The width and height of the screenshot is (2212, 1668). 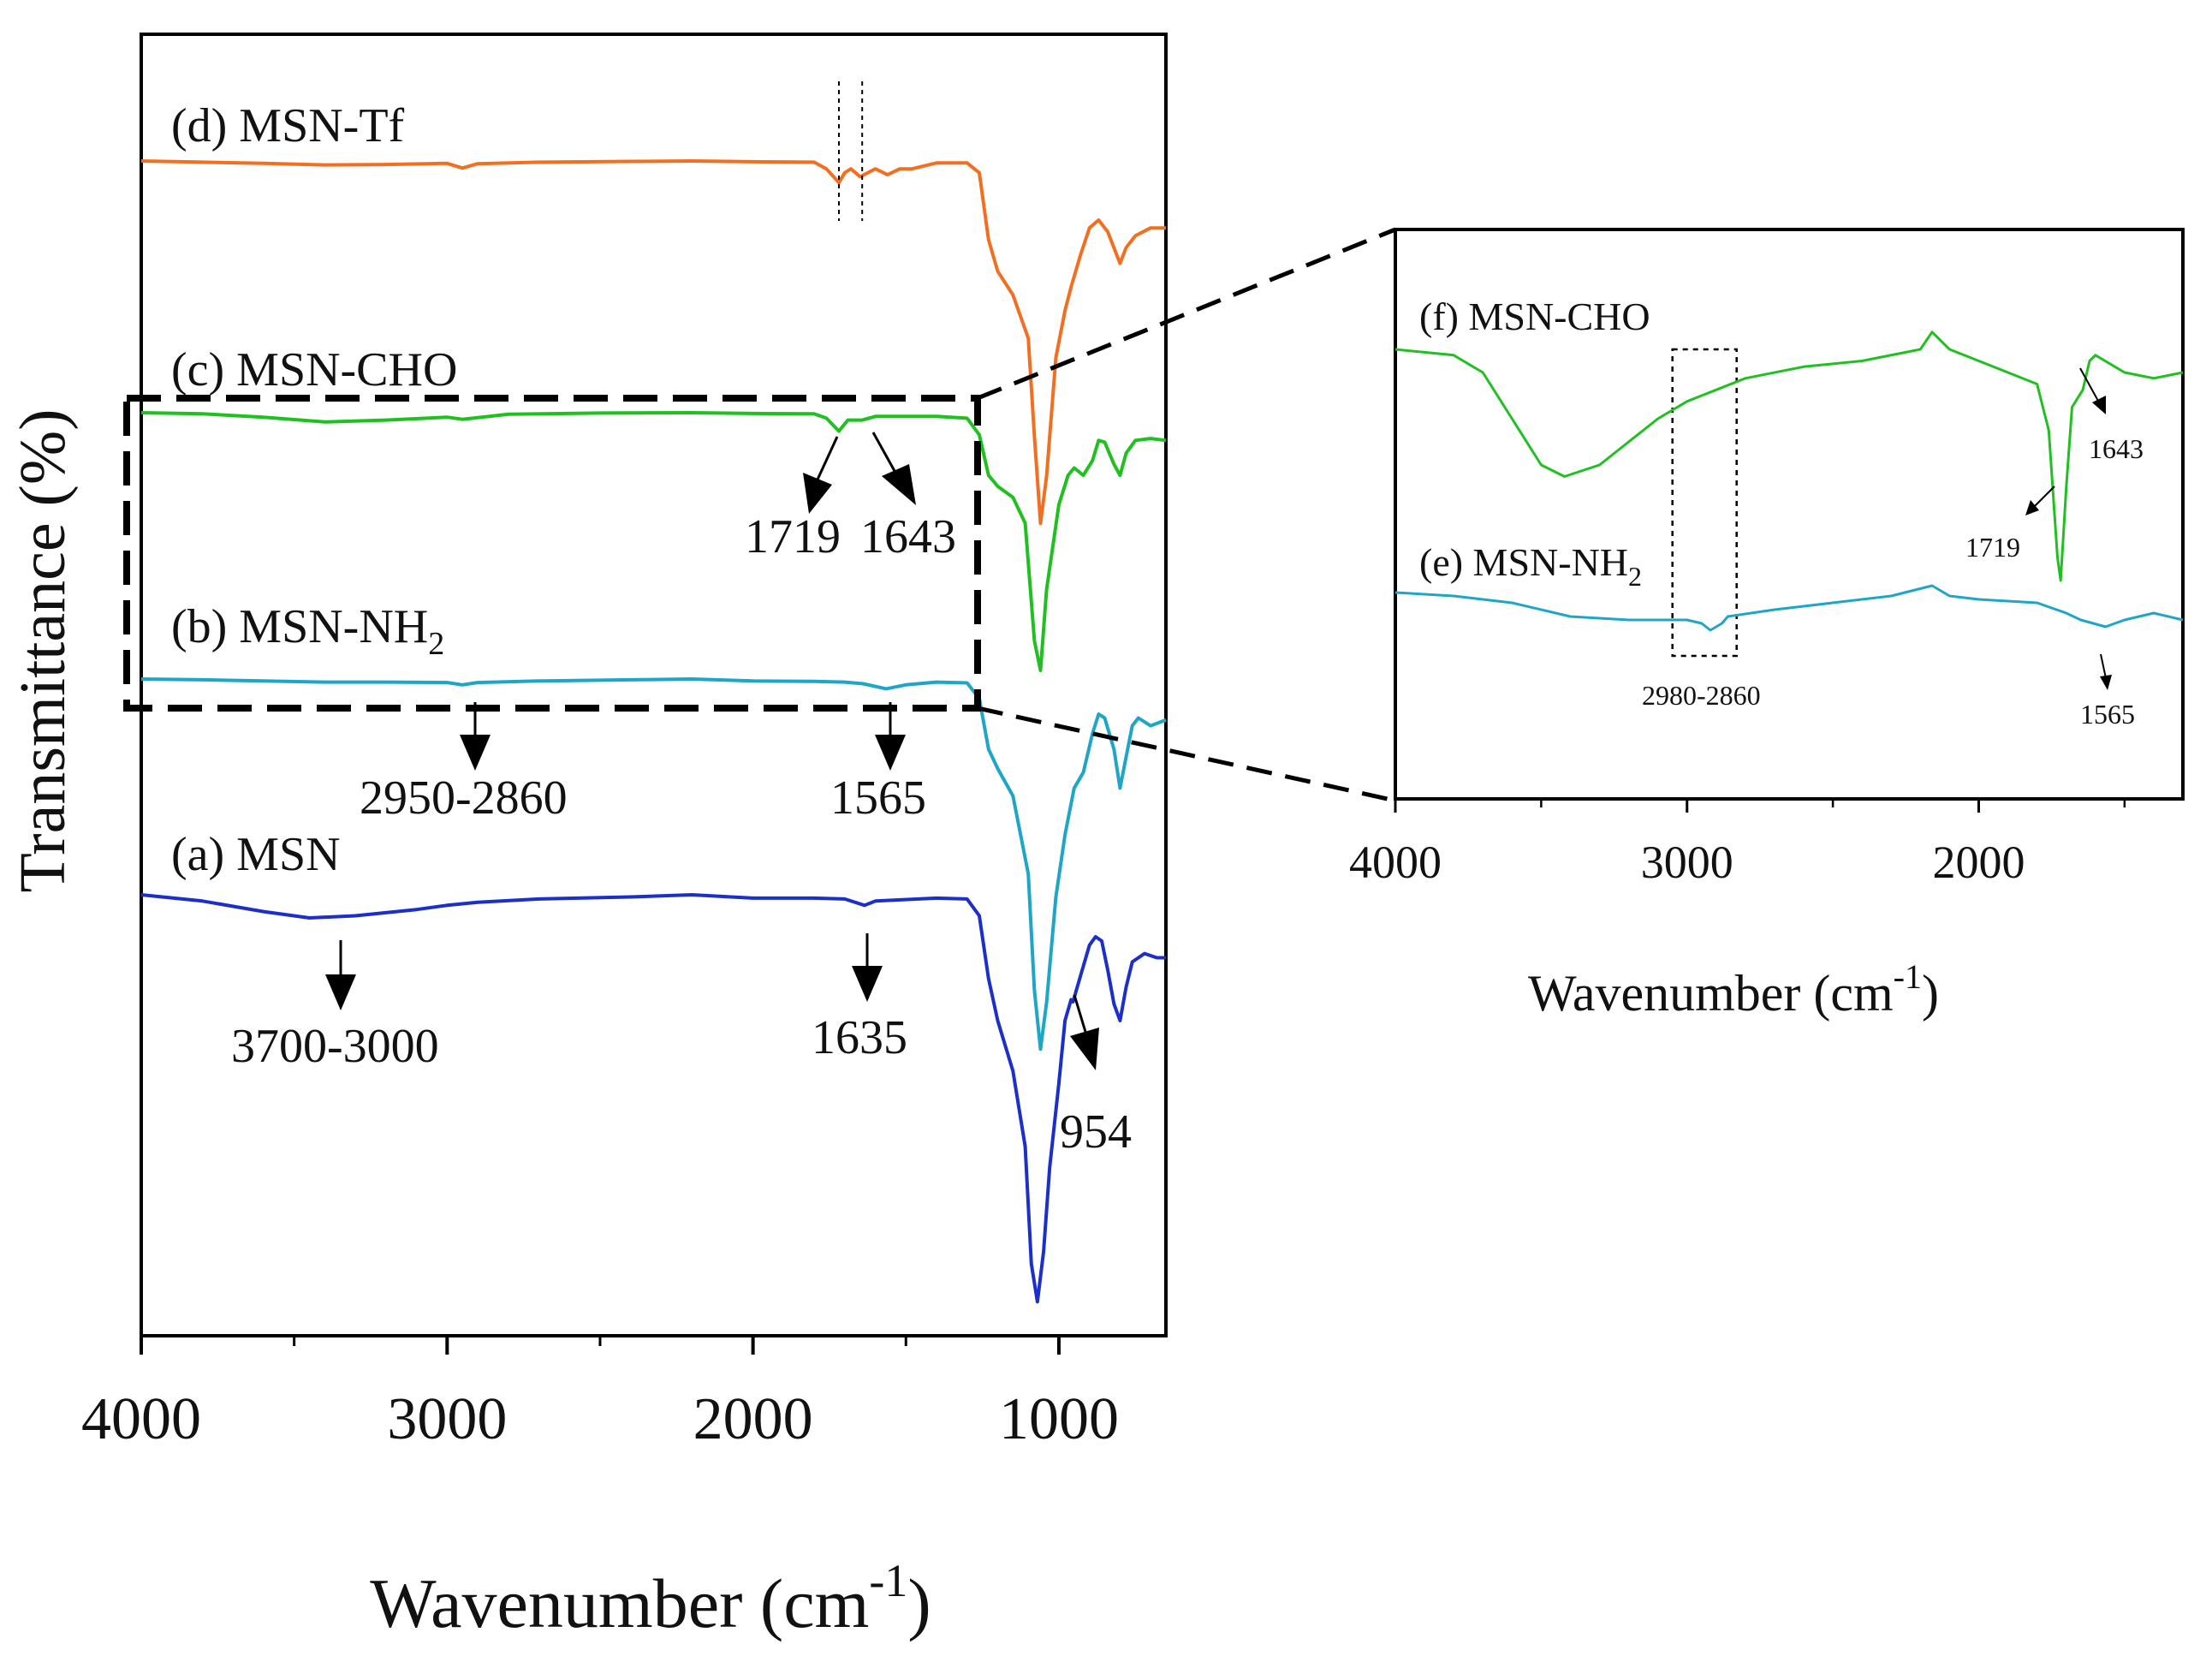 What do you see at coordinates (1534, 316) in the screenshot?
I see `label-inset-msn-cho: (f) MSN-CHO` at bounding box center [1534, 316].